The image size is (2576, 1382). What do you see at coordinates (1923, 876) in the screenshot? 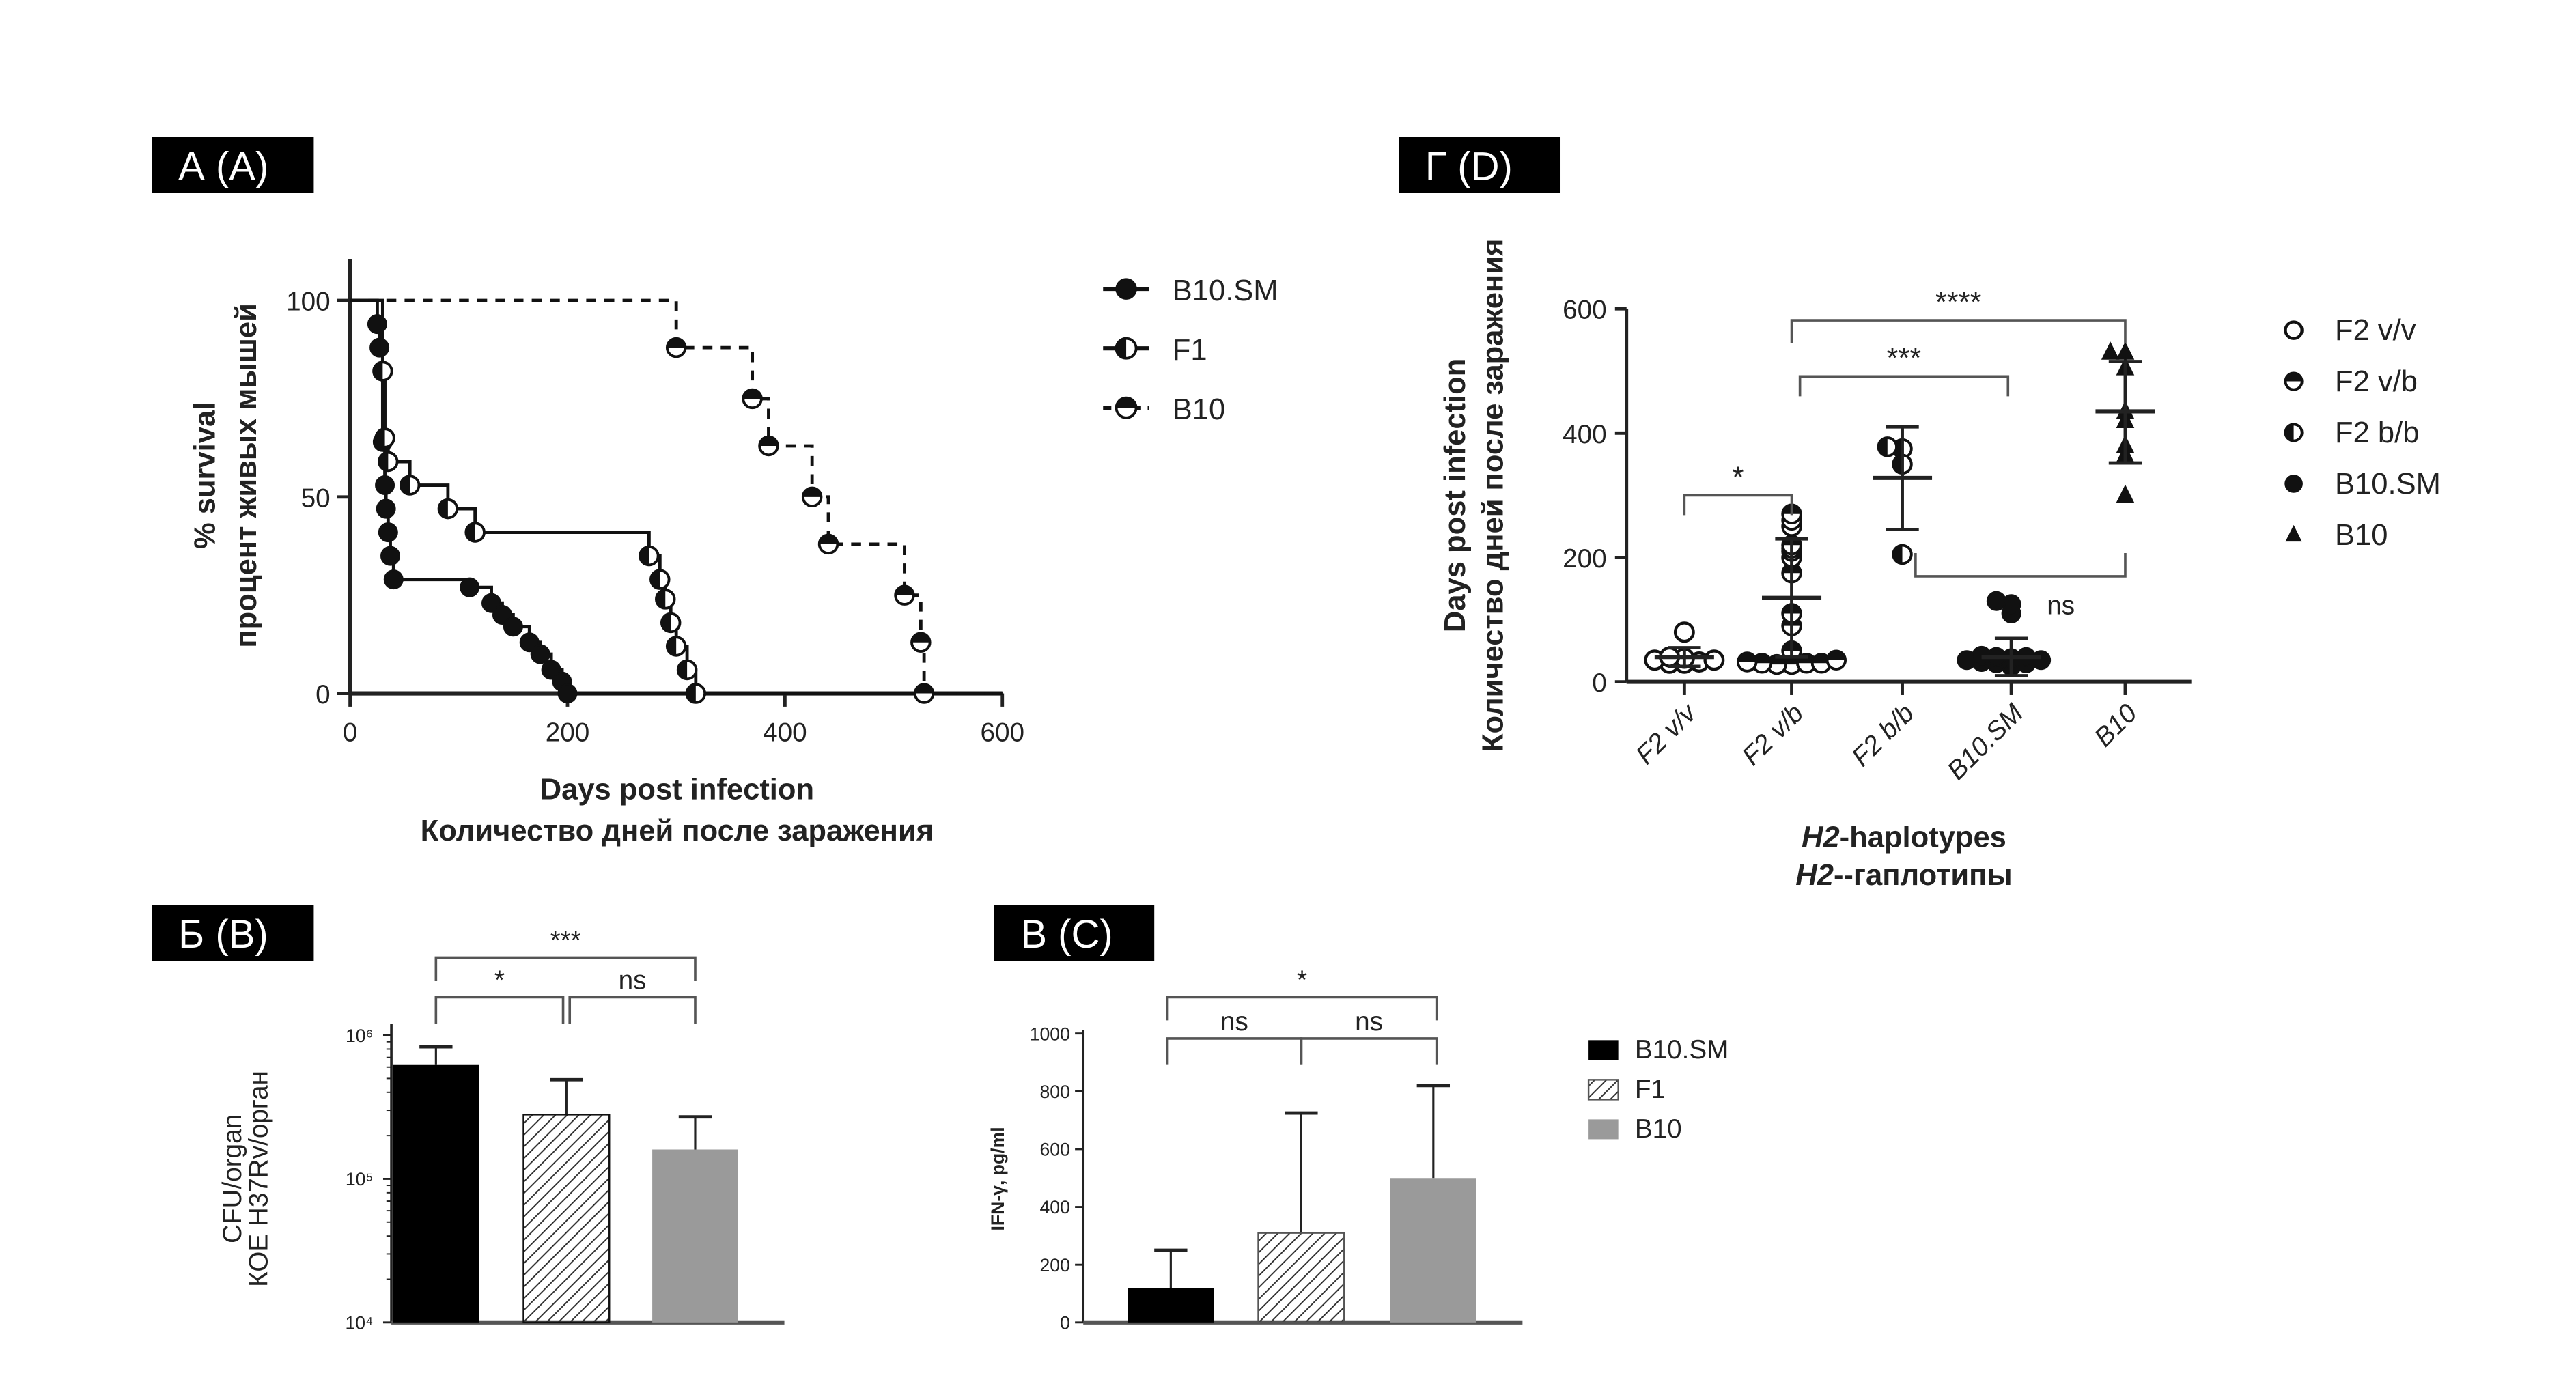
I see `x-axis-title-ru-rest: --гаплотипы` at bounding box center [1923, 876].